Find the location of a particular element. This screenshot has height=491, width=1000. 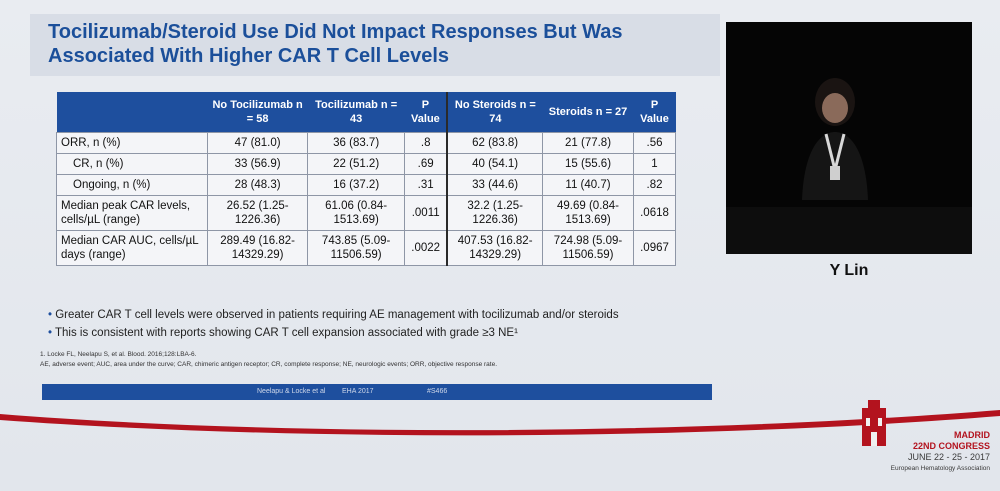

table-cell: 62 (83.8) is located at coordinates (495, 143).